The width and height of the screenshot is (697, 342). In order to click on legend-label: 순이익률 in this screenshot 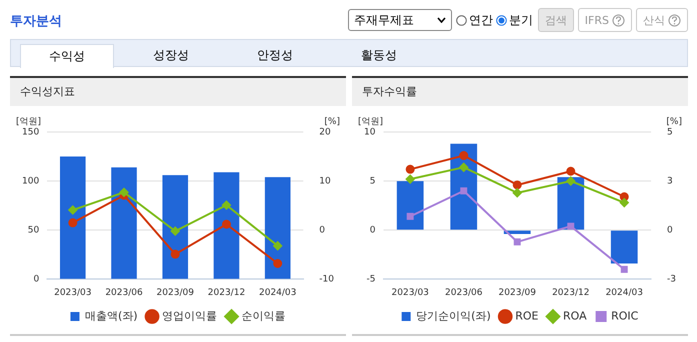, I will do `click(264, 315)`.